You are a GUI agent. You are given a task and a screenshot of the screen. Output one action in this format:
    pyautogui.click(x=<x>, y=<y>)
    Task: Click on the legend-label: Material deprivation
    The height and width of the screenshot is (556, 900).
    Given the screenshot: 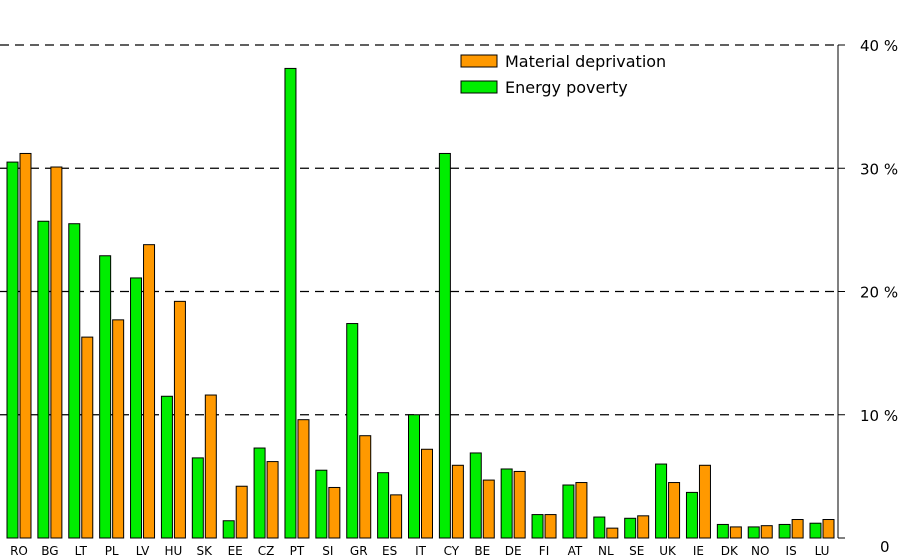 What is the action you would take?
    pyautogui.click(x=585, y=61)
    